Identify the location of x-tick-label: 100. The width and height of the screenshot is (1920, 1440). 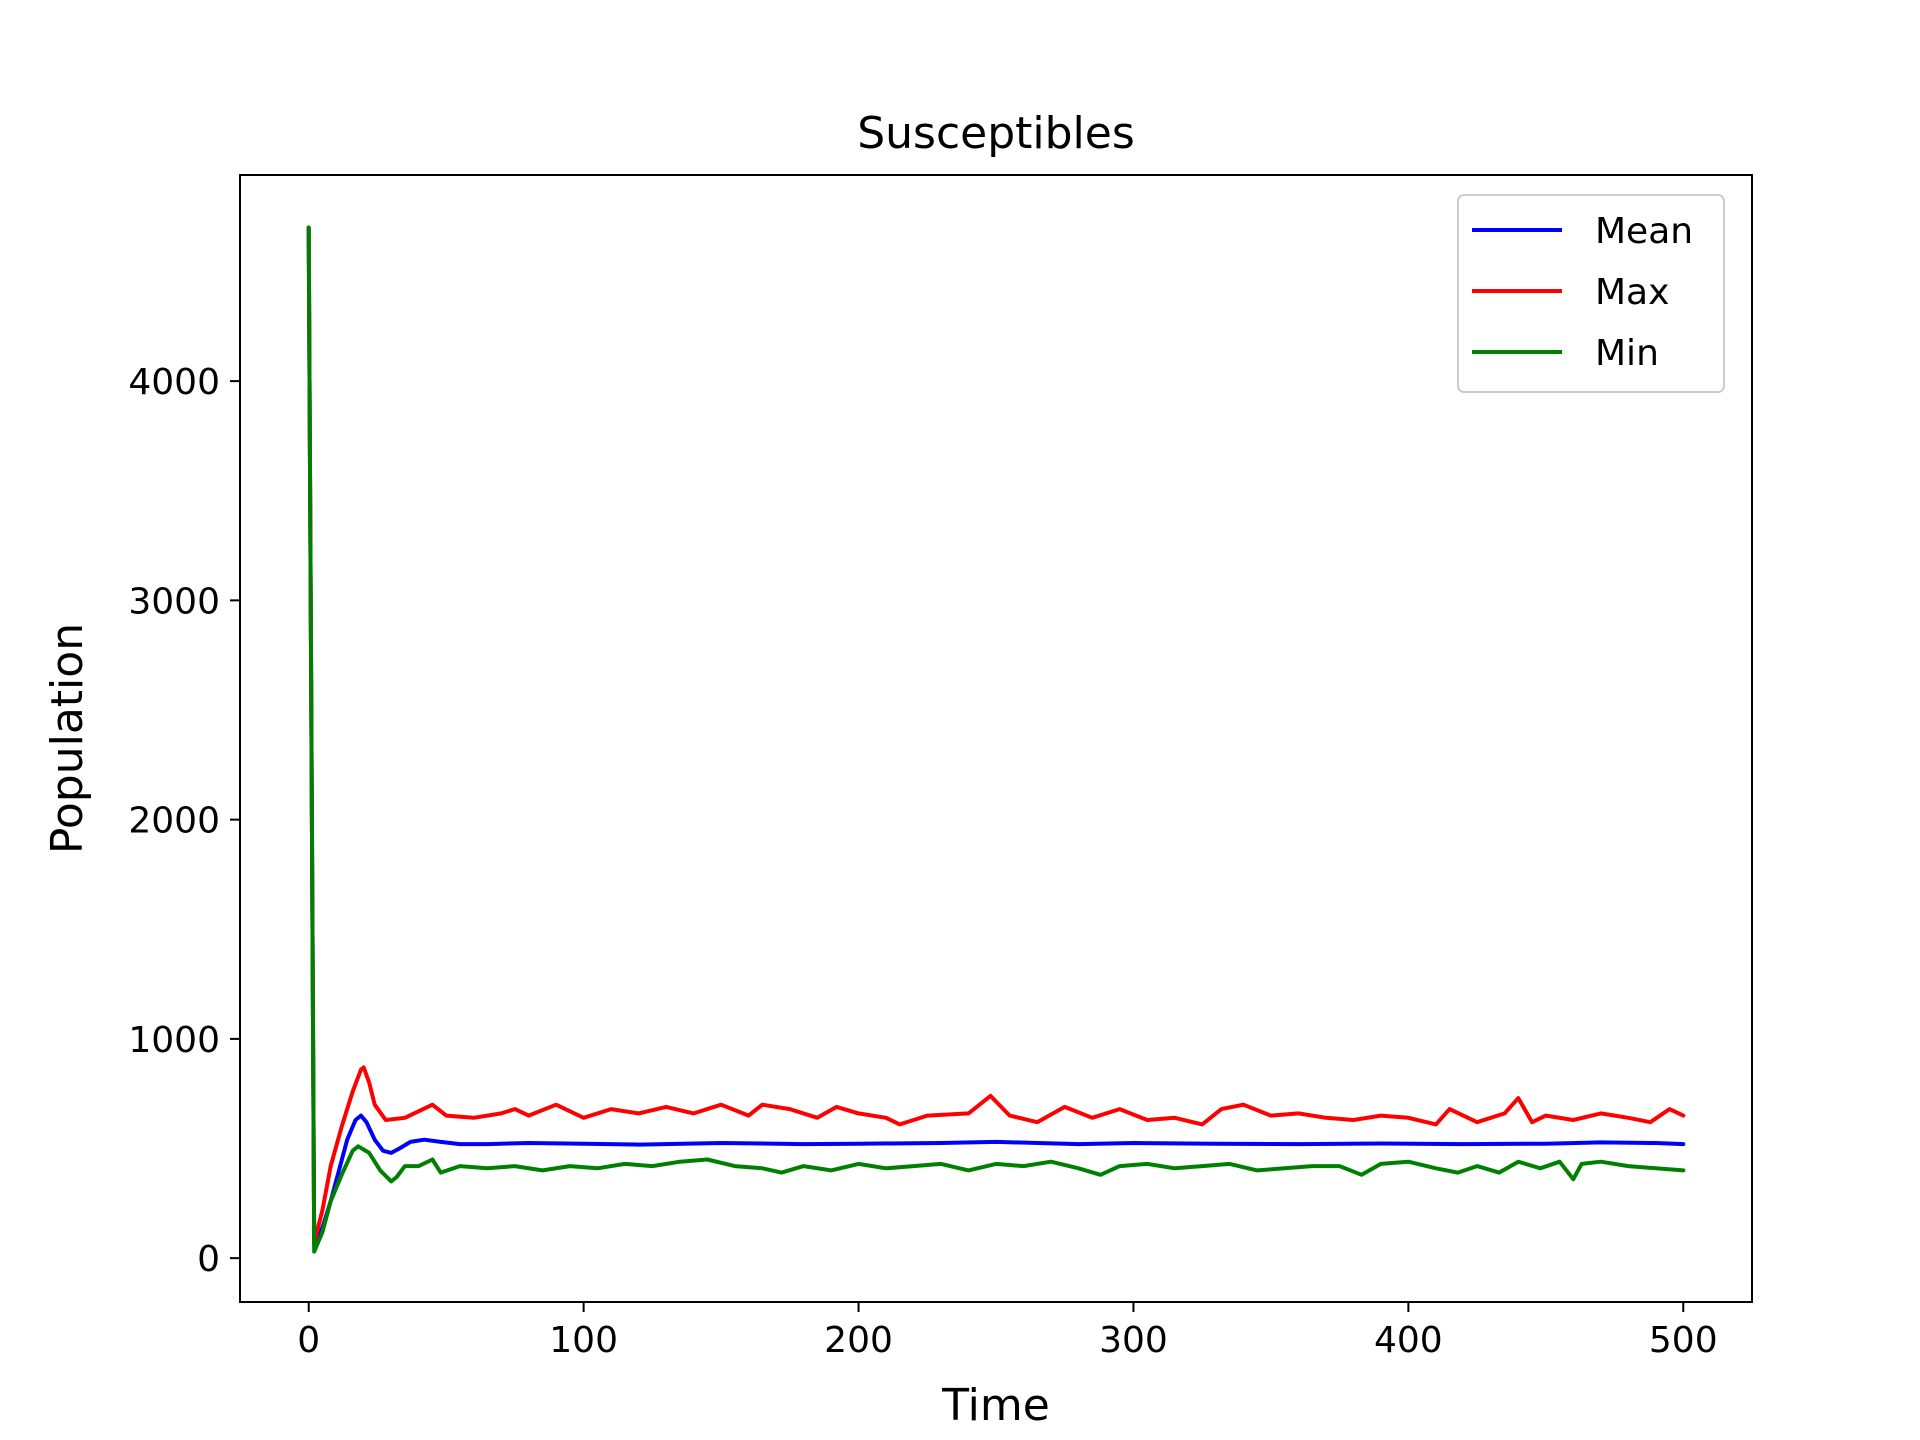
(583, 1340).